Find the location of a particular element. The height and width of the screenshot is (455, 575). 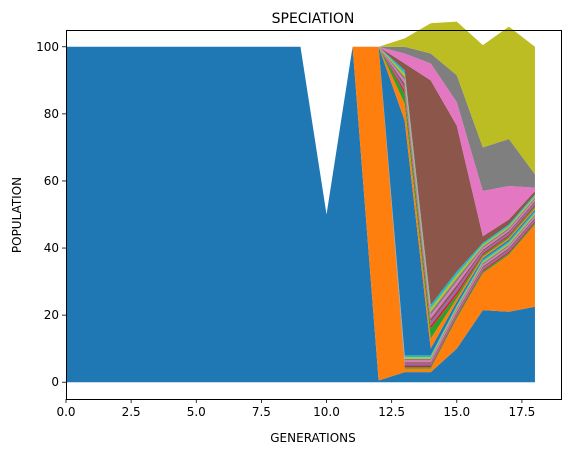

y-tick-label: 20 is located at coordinates (51, 315).